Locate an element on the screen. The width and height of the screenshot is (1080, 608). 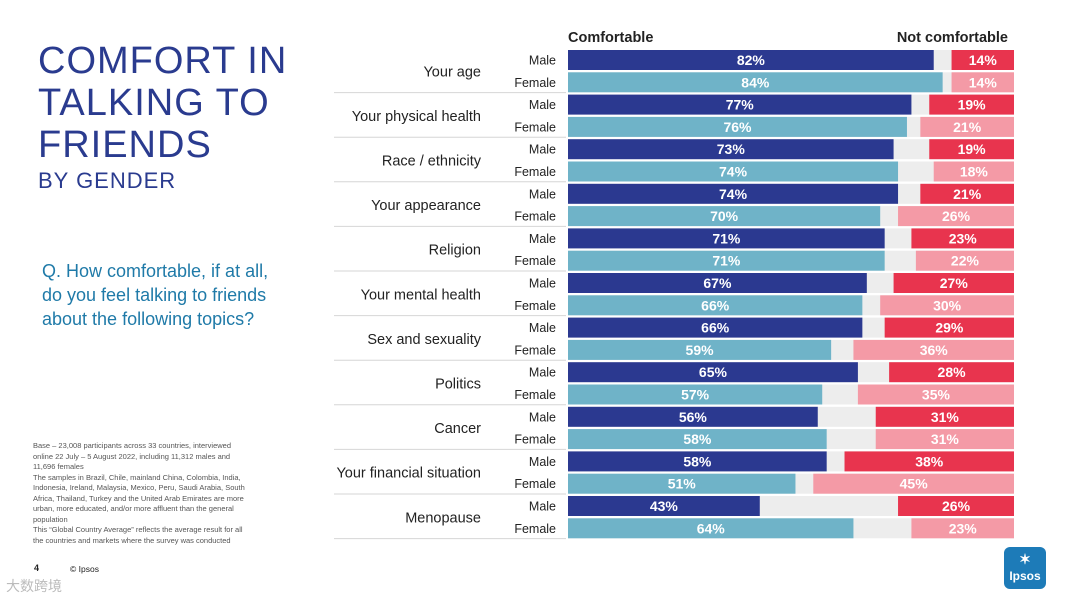
page-title: COMFORT IN TALKING TO FRIENDS is located at coordinates (162, 103).